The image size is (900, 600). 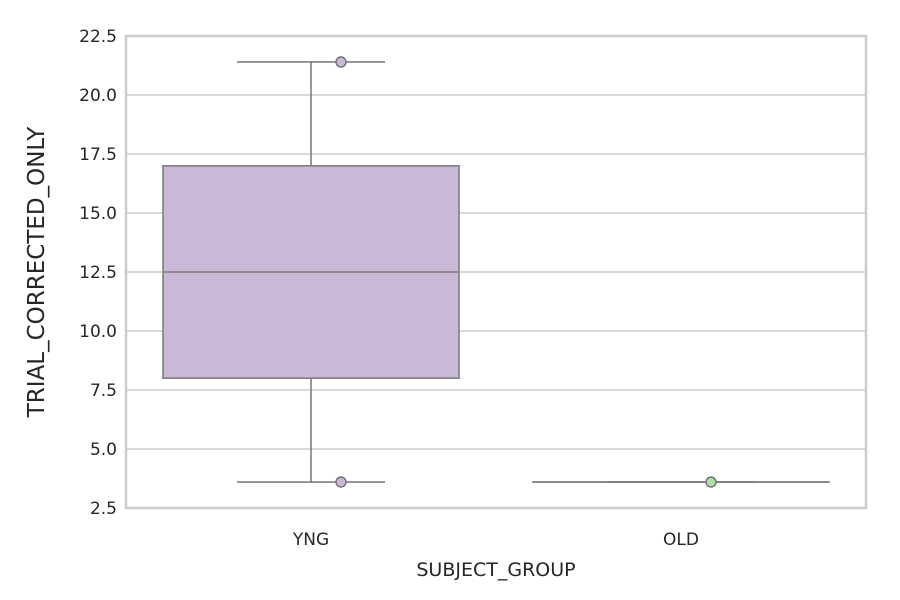 What do you see at coordinates (495, 540) in the screenshot?
I see `x-axis-ticks: YNG OLD` at bounding box center [495, 540].